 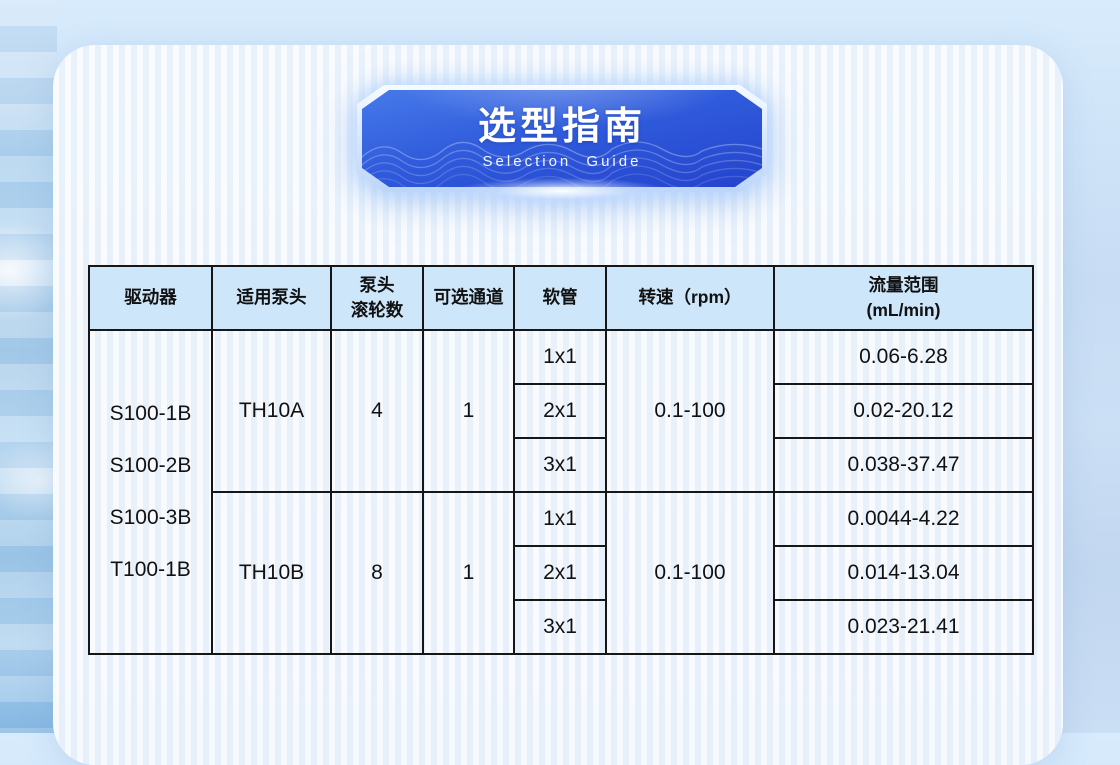 I want to click on pump-head-cell: TH10A, so click(x=271, y=411).